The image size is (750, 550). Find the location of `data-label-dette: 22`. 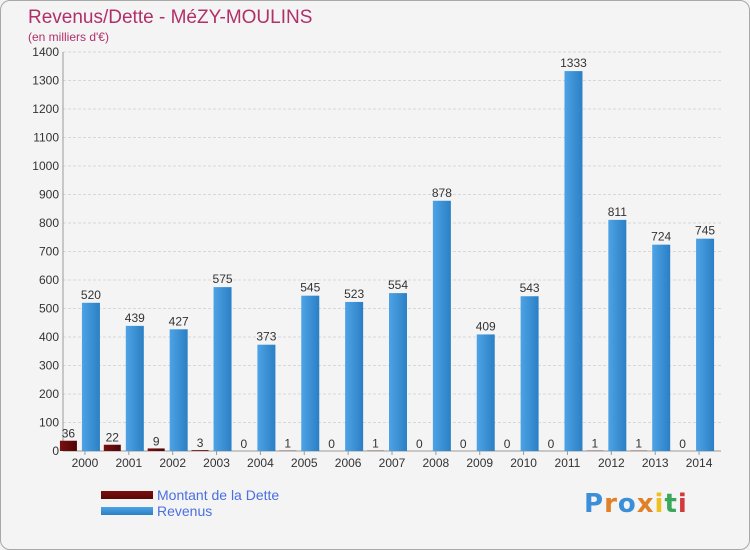

data-label-dette: 22 is located at coordinates (113, 438).